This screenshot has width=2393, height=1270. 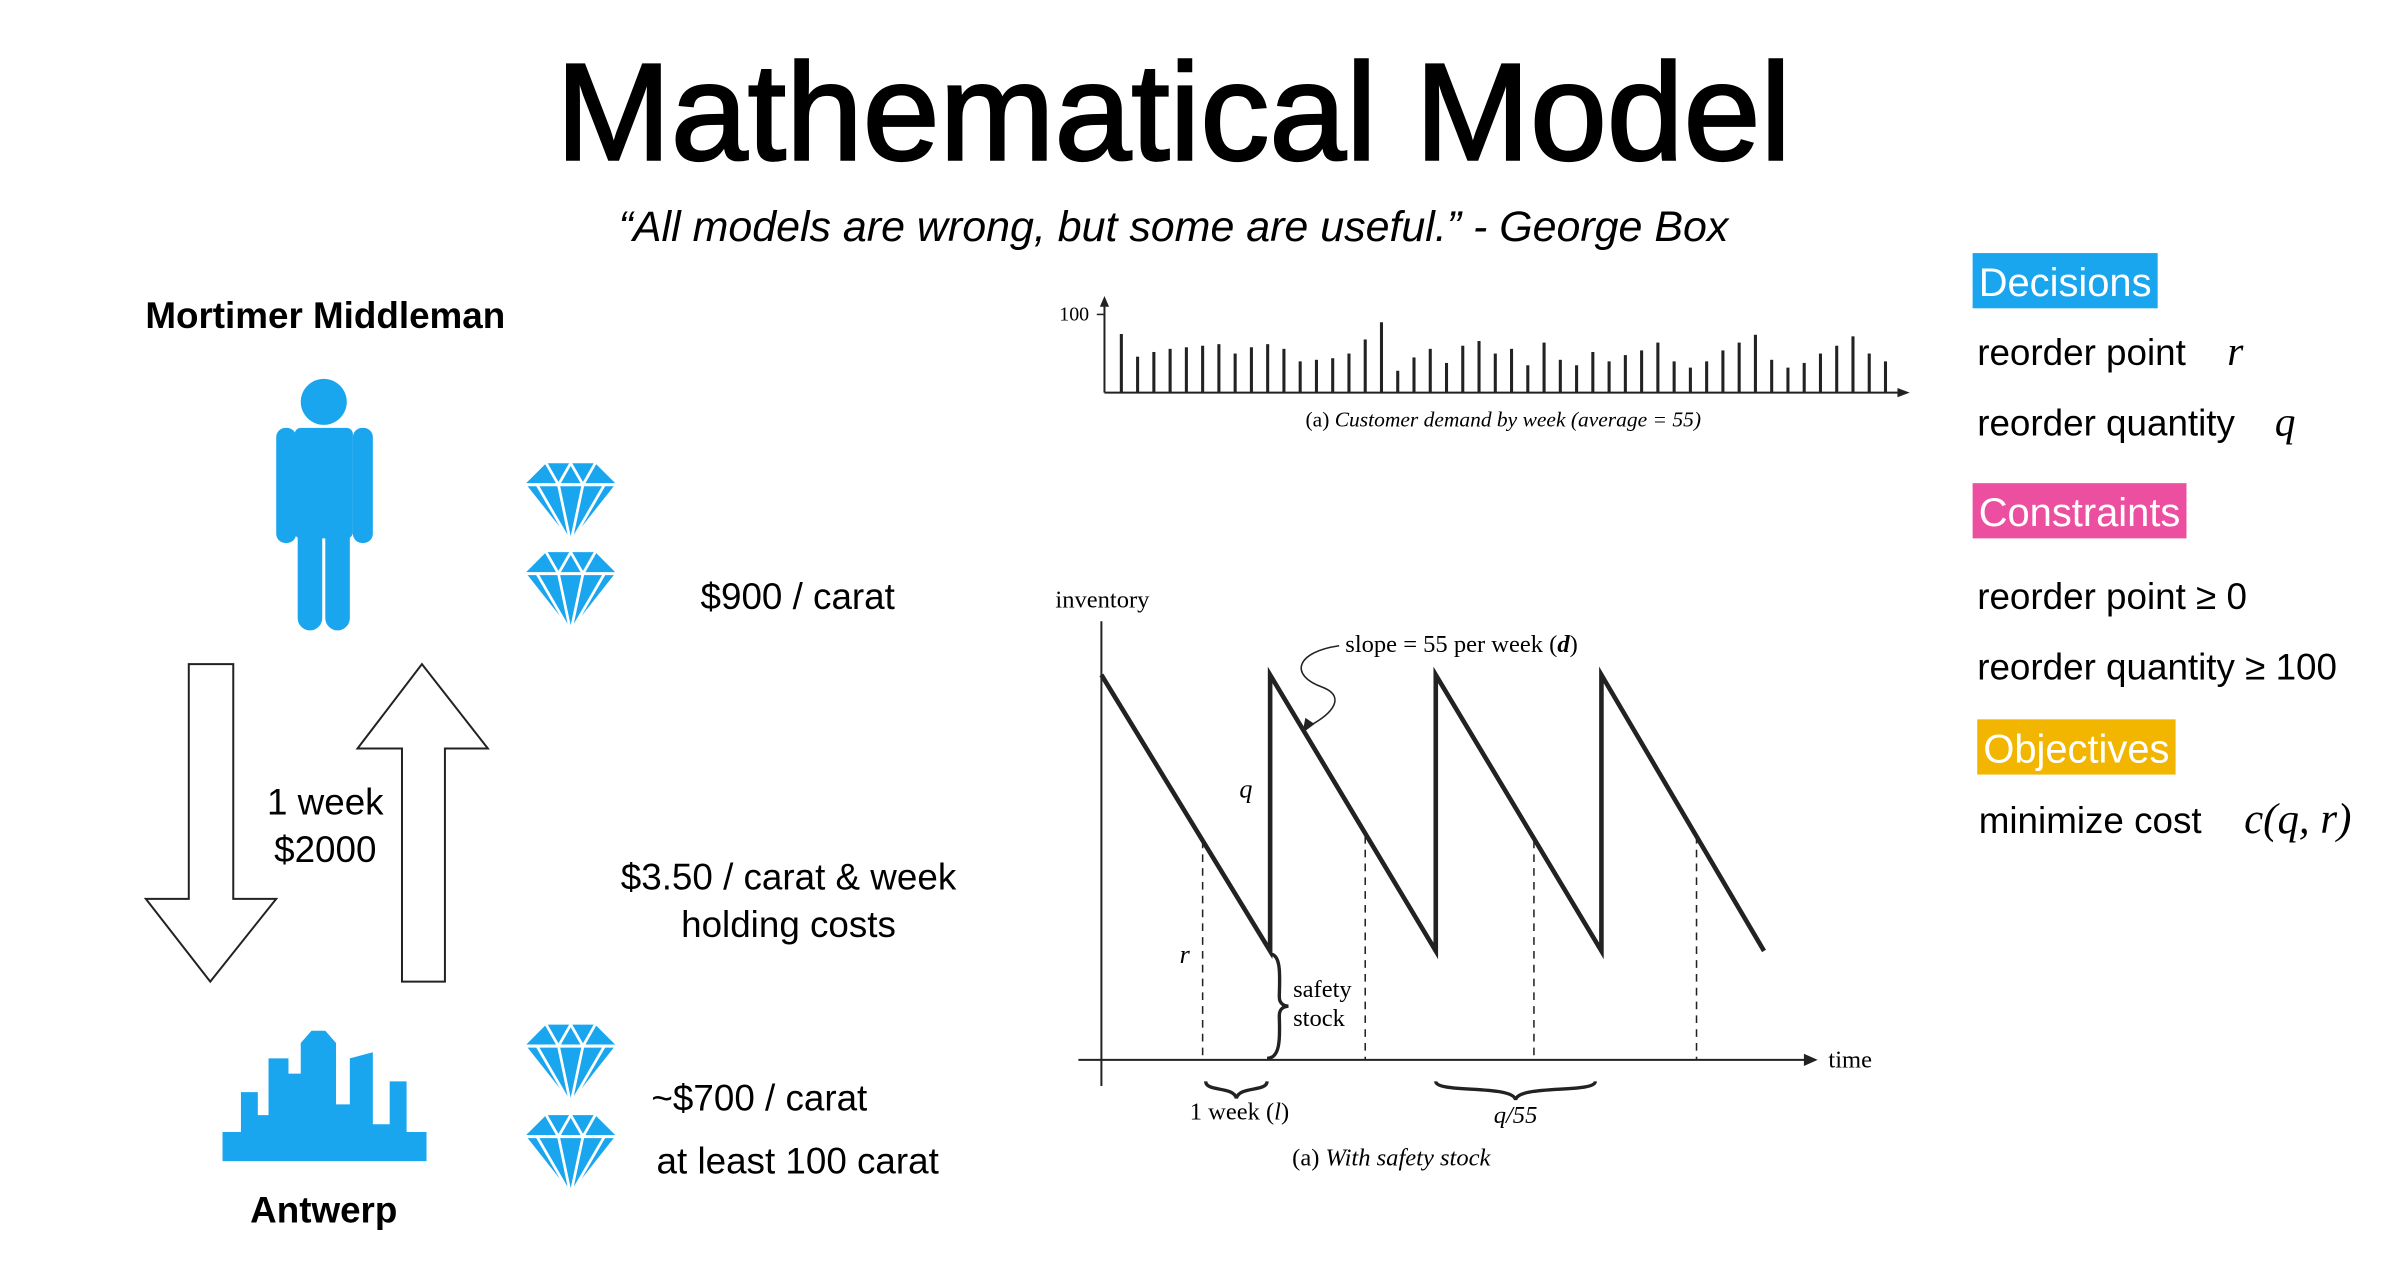 What do you see at coordinates (2090, 820) in the screenshot?
I see `objective-item: minimize cost` at bounding box center [2090, 820].